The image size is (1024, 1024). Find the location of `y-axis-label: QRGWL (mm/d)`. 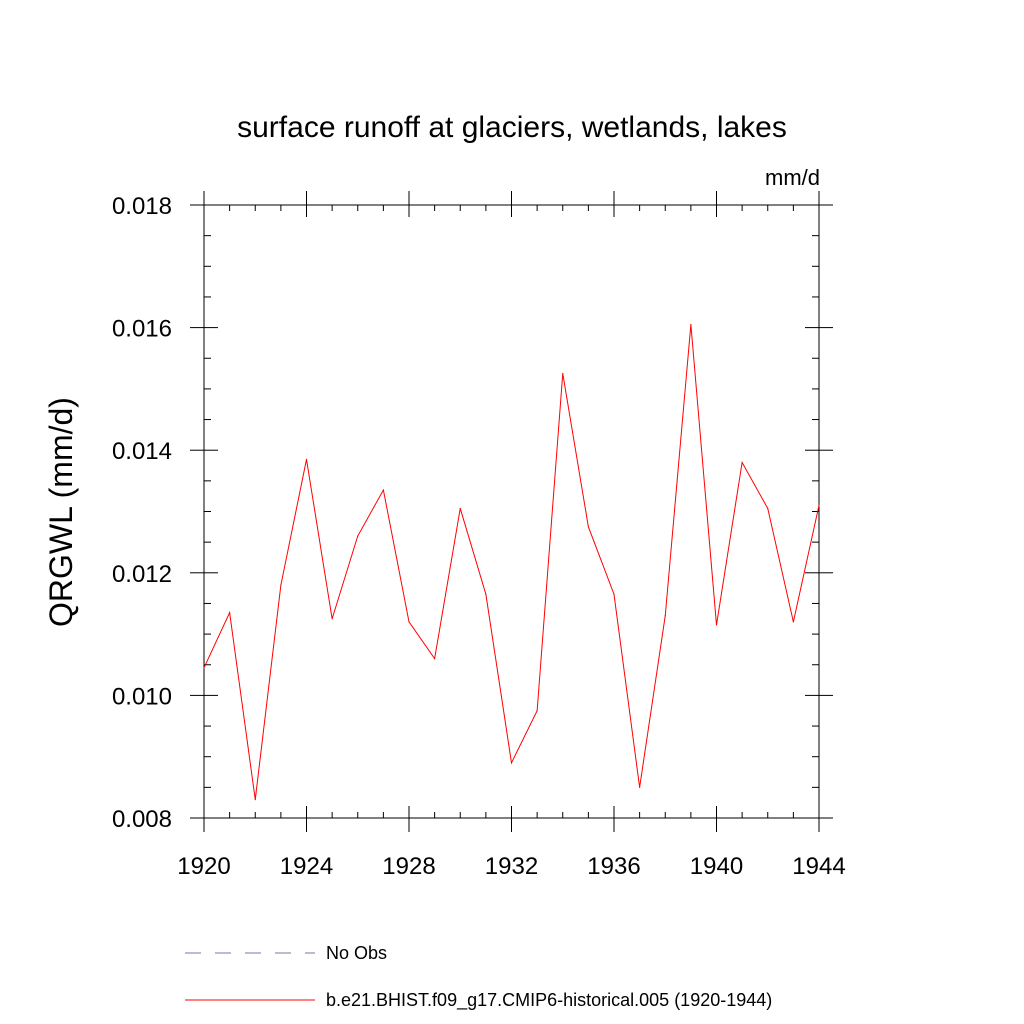

y-axis-label: QRGWL (mm/d) is located at coordinates (61, 512).